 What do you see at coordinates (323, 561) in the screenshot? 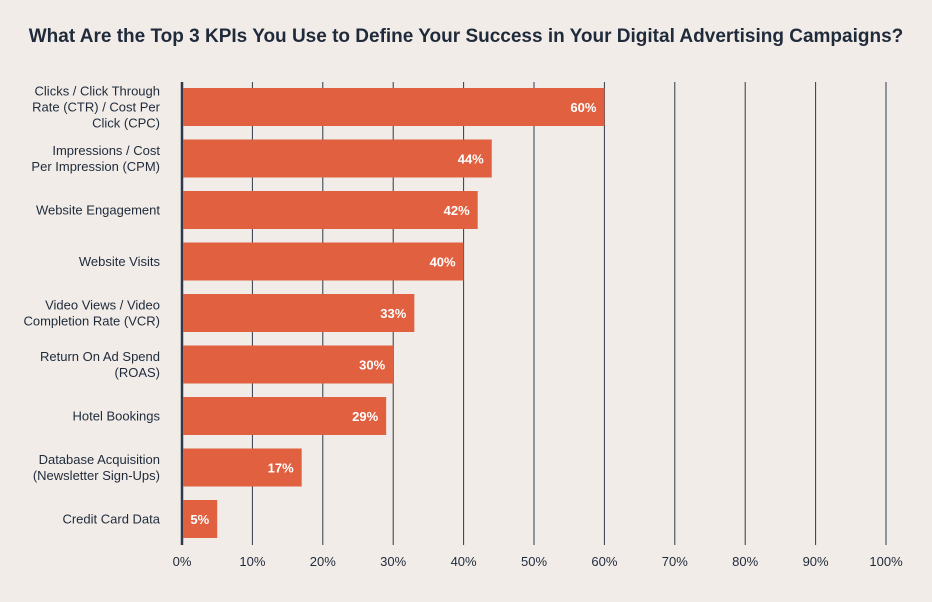
I see `x-tick-label: 20%` at bounding box center [323, 561].